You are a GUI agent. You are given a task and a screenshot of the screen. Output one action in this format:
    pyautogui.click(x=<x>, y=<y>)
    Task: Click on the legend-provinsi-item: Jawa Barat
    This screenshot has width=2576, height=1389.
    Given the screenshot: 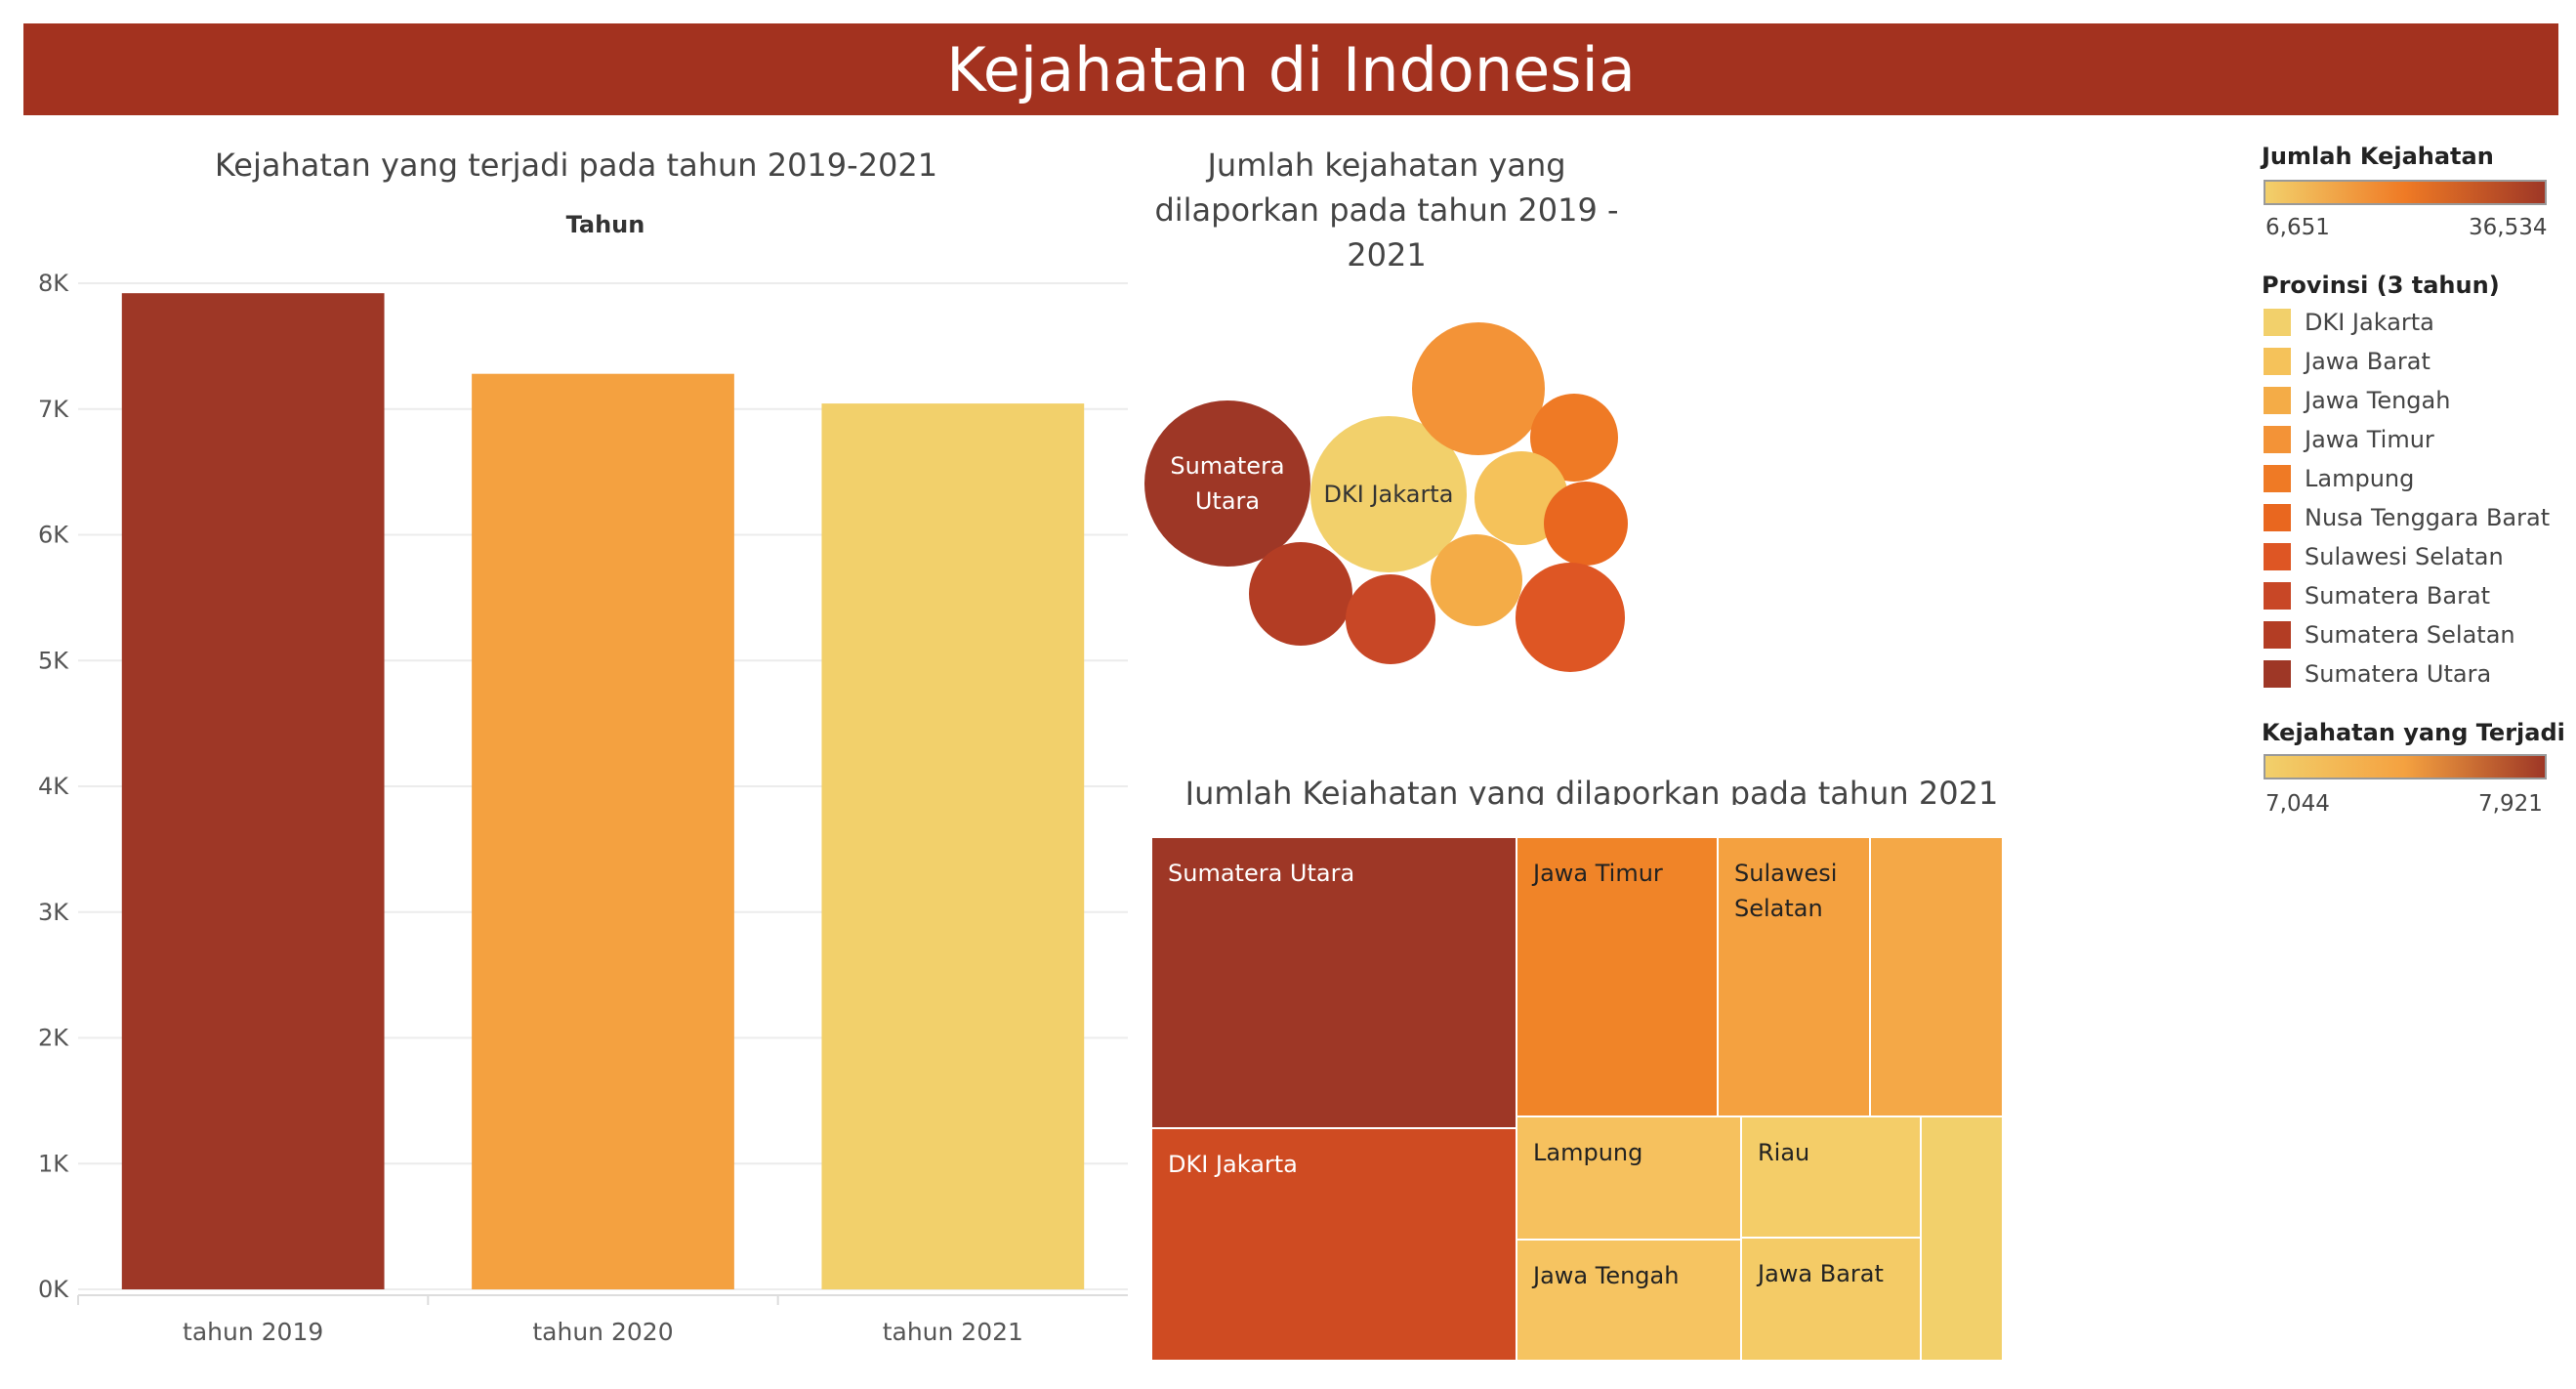 What is the action you would take?
    pyautogui.click(x=2347, y=361)
    